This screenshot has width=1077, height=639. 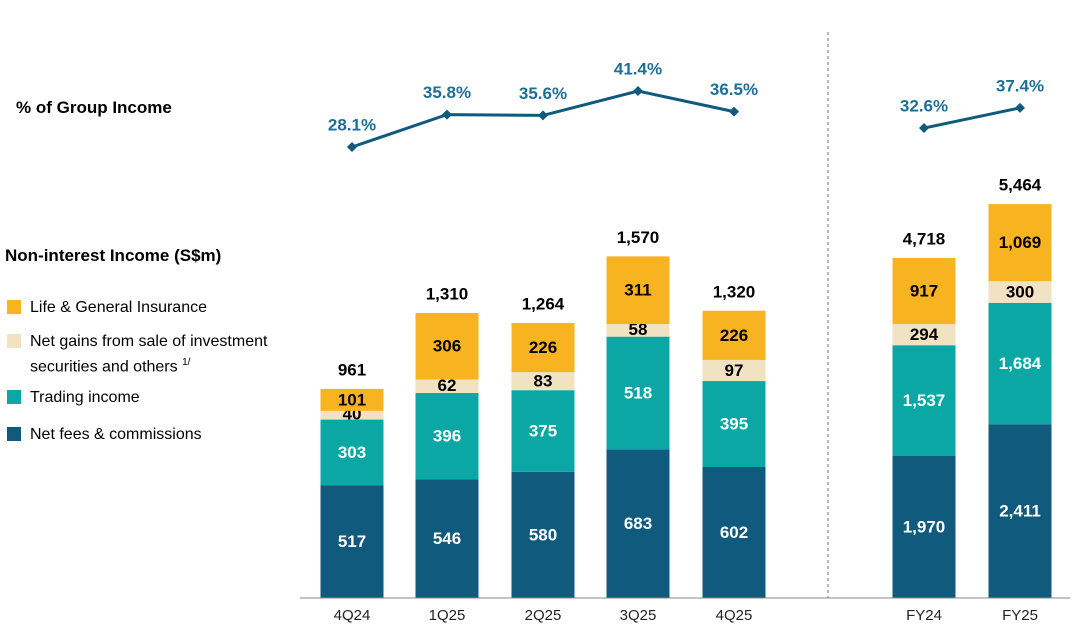 I want to click on bar-total-label-fy25: 5,464, so click(x=1020, y=185).